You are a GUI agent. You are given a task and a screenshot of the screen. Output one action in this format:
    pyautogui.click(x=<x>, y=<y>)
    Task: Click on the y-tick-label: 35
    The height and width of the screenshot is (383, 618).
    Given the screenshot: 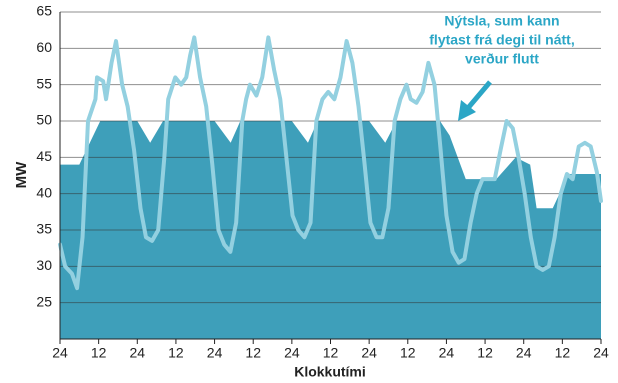 What is the action you would take?
    pyautogui.click(x=44, y=229)
    